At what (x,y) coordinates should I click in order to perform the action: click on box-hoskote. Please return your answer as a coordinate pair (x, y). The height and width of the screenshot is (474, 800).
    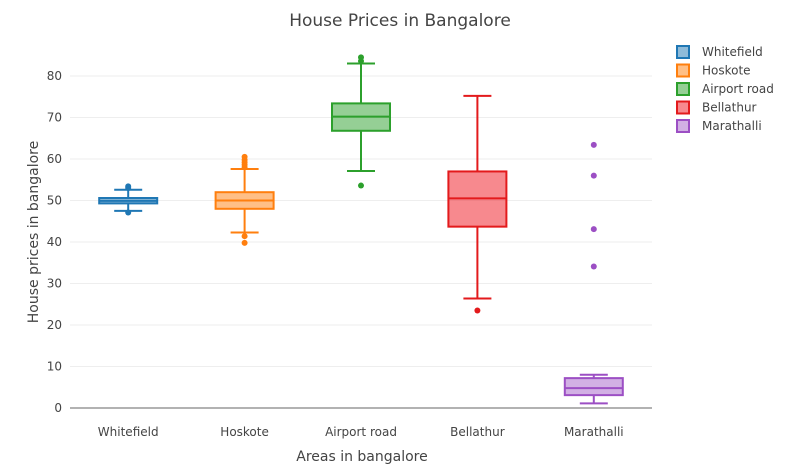
    Looking at the image, I should click on (244, 199).